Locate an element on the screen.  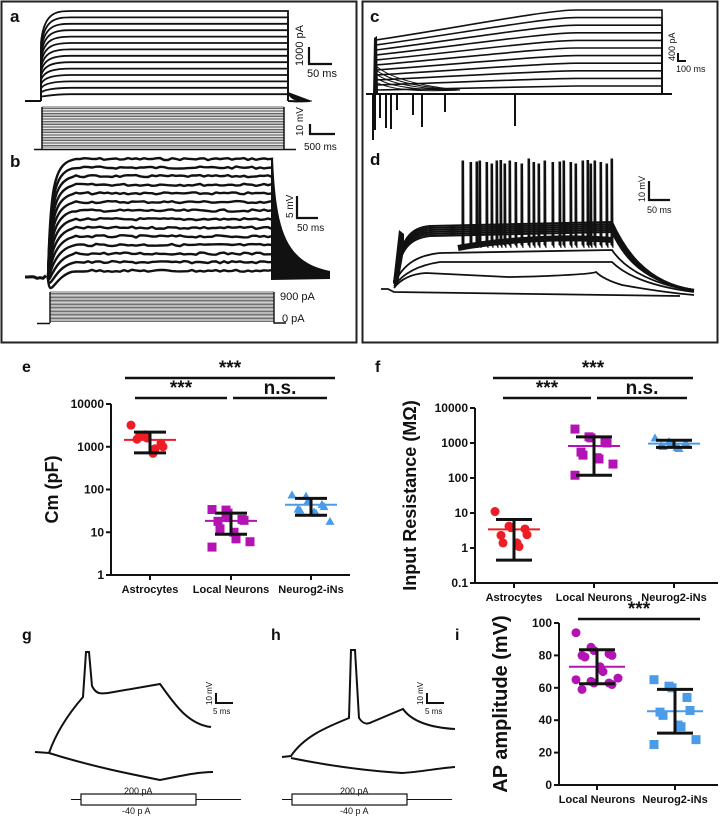
panel-label-e: e is located at coordinates (26, 367).